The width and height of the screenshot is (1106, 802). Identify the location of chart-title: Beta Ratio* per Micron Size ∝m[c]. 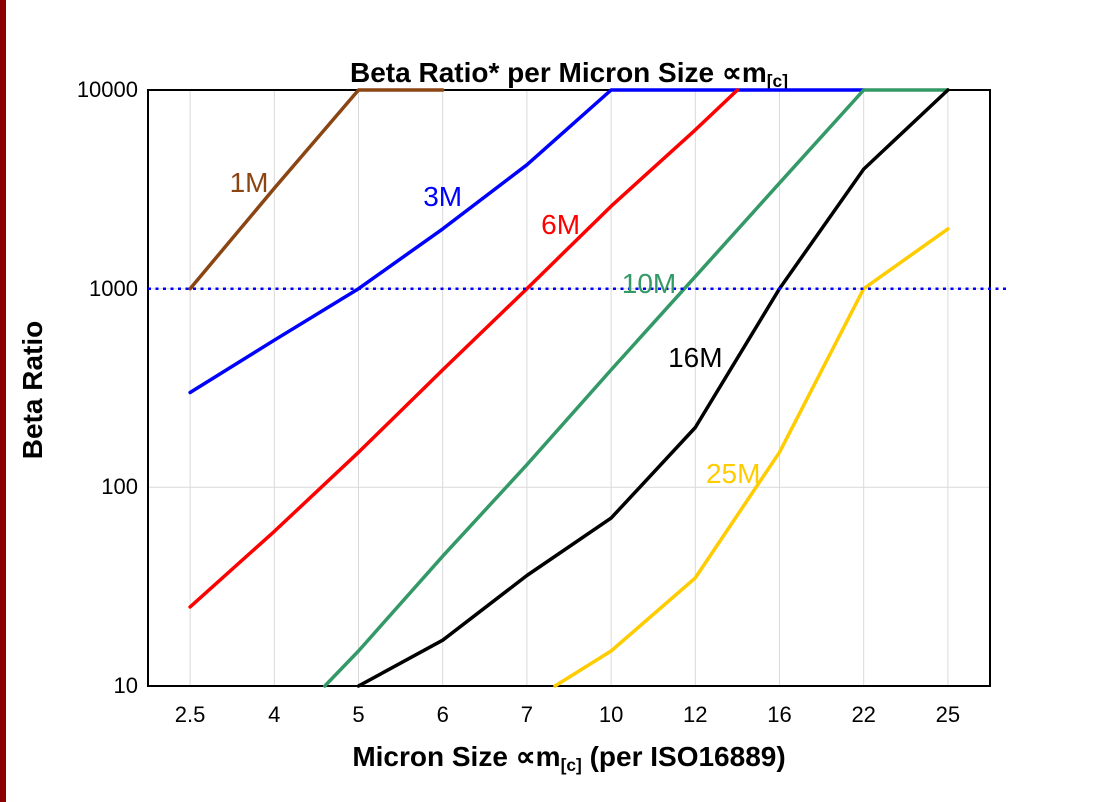
(569, 74).